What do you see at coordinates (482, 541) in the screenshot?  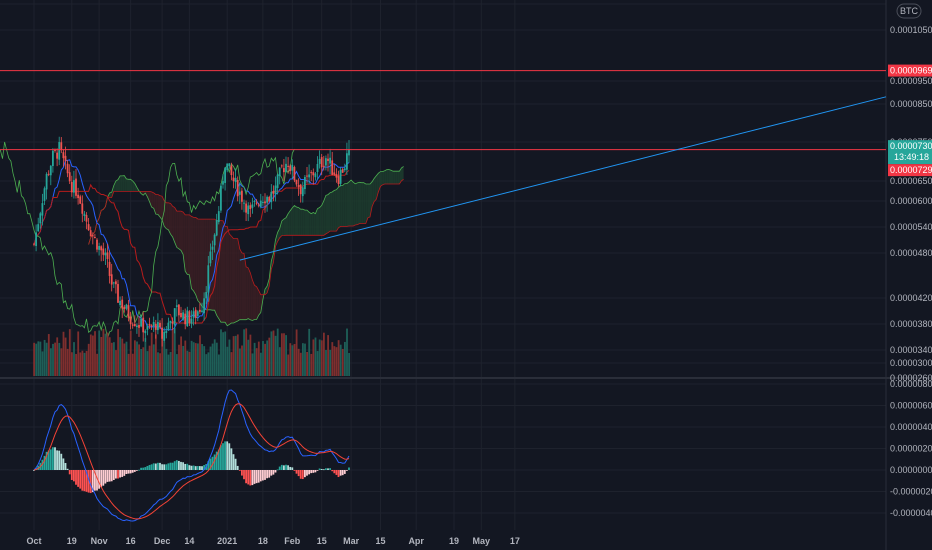 I see `x-tick-label: May` at bounding box center [482, 541].